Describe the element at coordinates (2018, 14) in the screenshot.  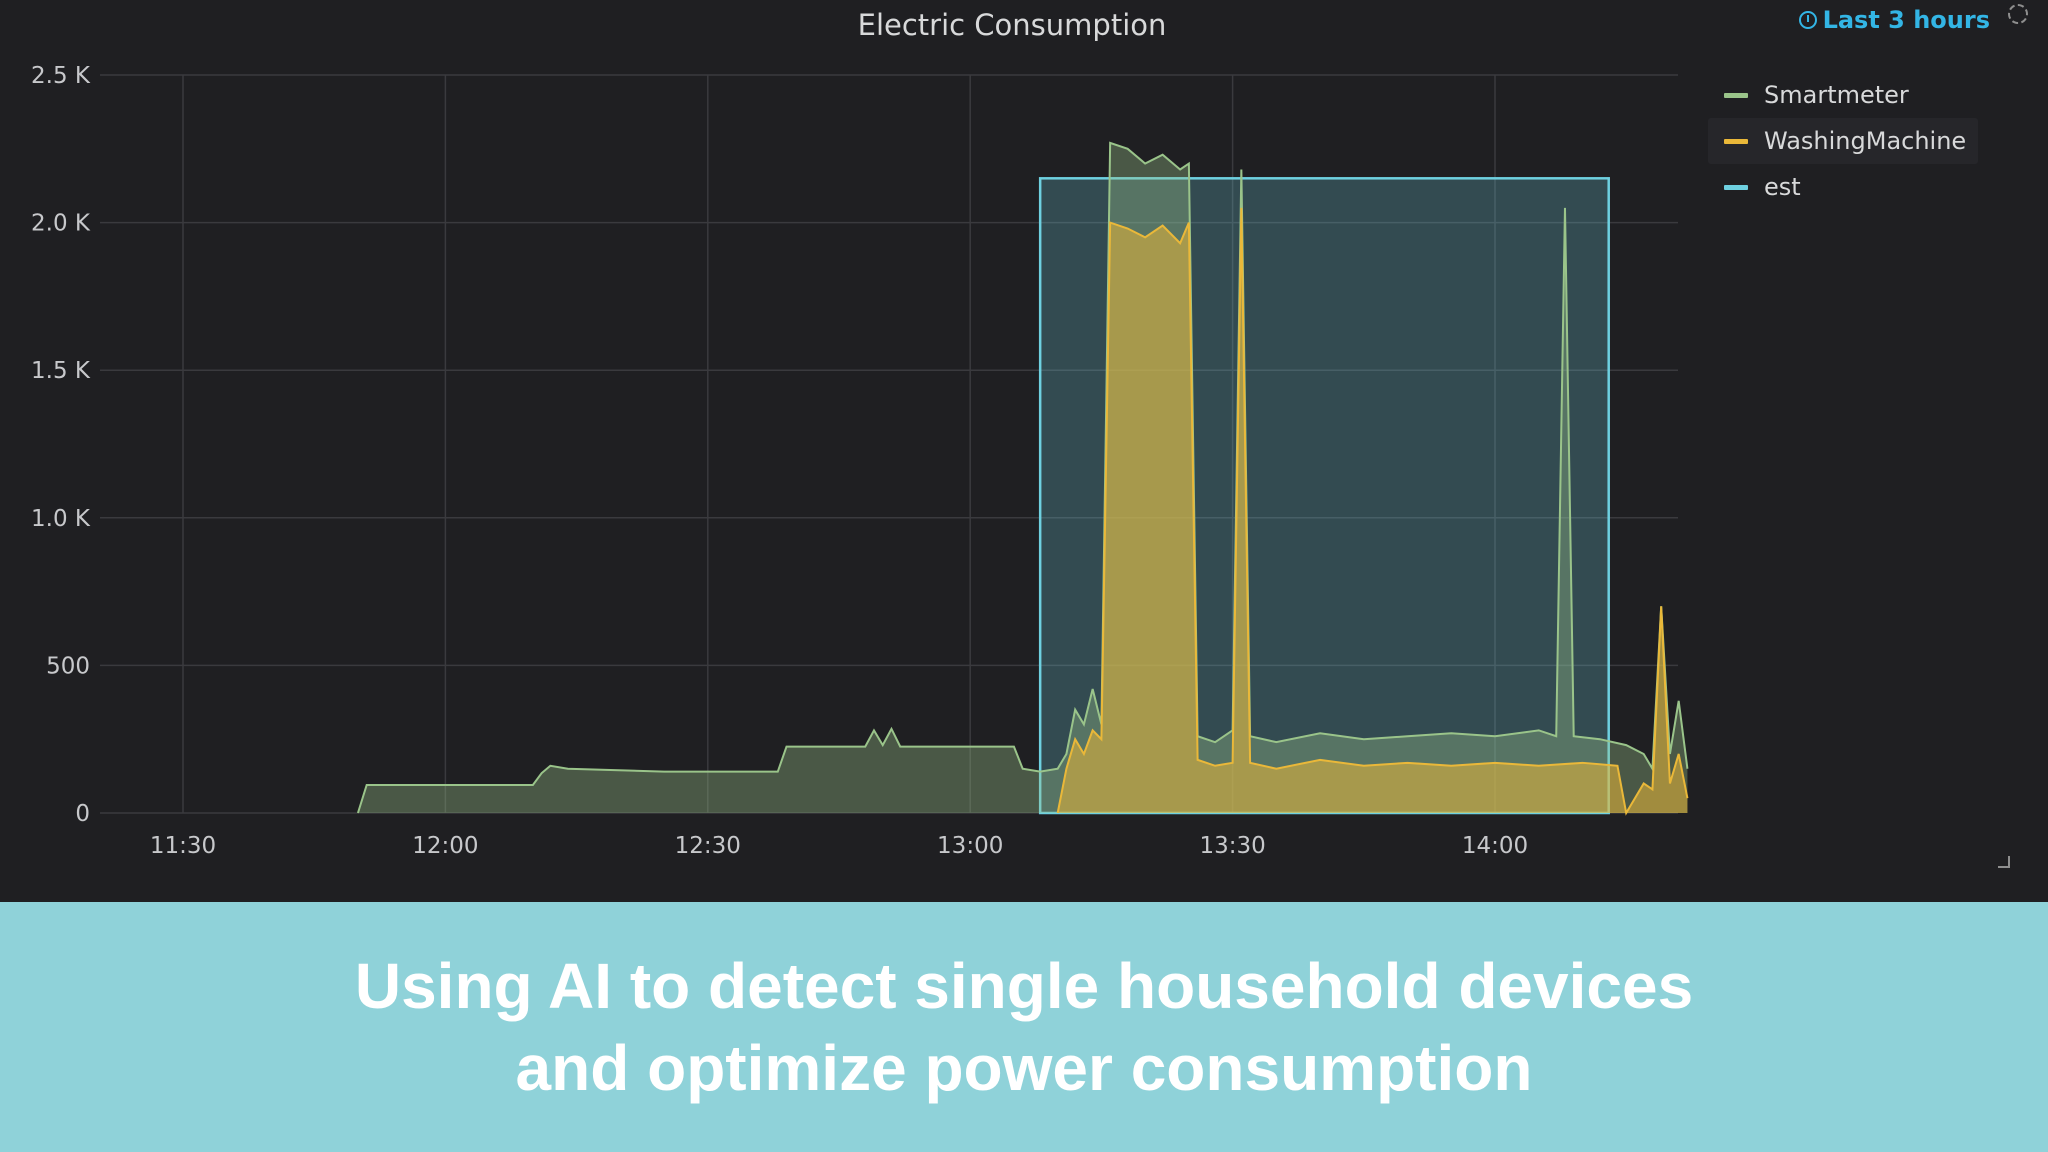
I see `refresh-icon` at that location.